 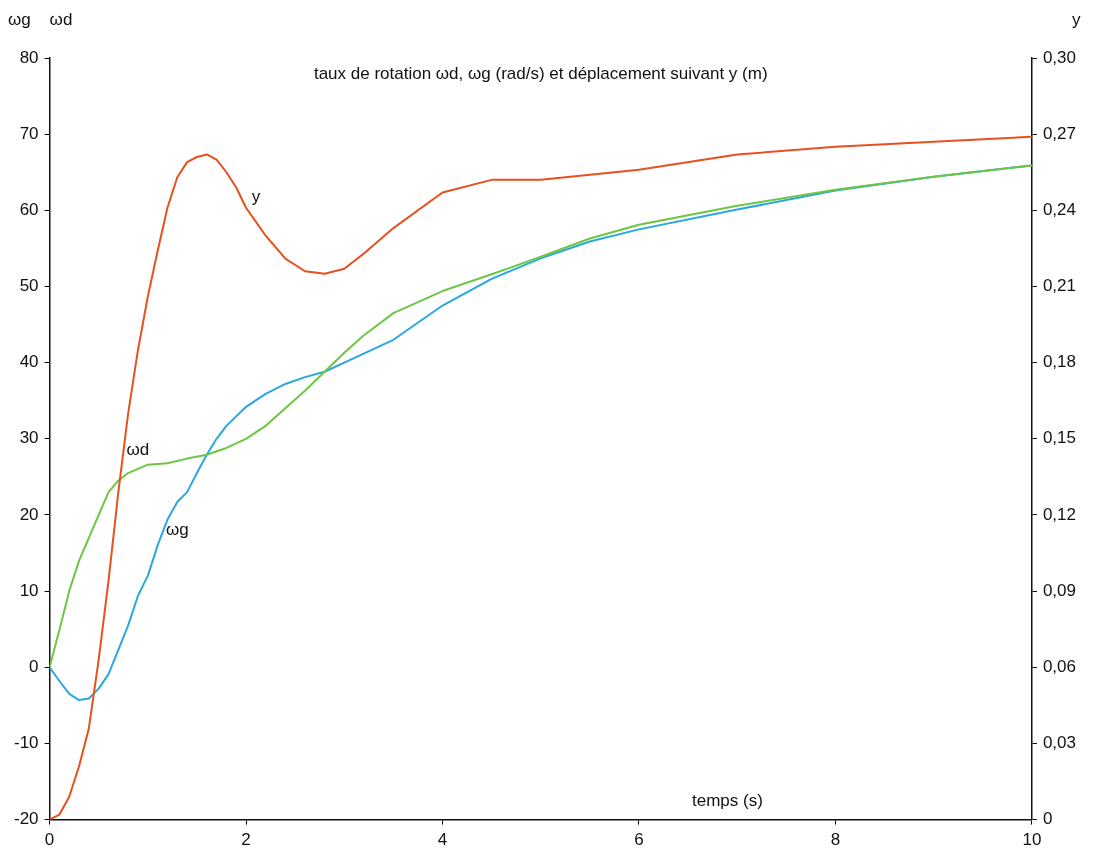 I want to click on y-tick-label: 80, so click(x=29, y=57).